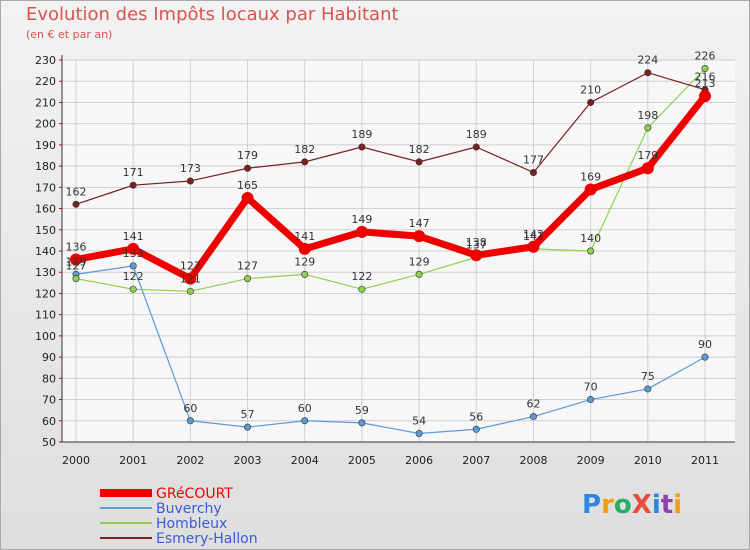 This screenshot has height=550, width=750. I want to click on data-label-buverchy: 70, so click(591, 387).